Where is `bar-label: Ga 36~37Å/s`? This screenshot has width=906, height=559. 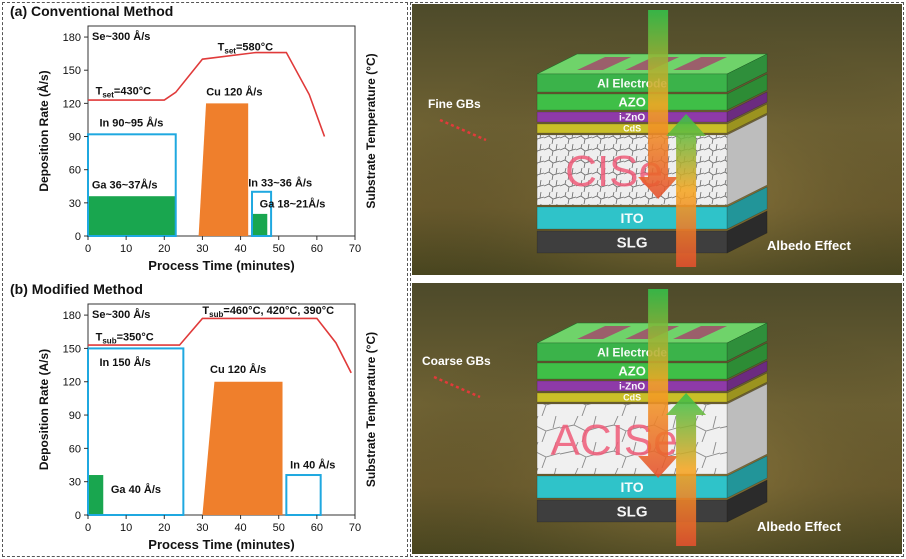
bar-label: Ga 36~37Å/s is located at coordinates (125, 184).